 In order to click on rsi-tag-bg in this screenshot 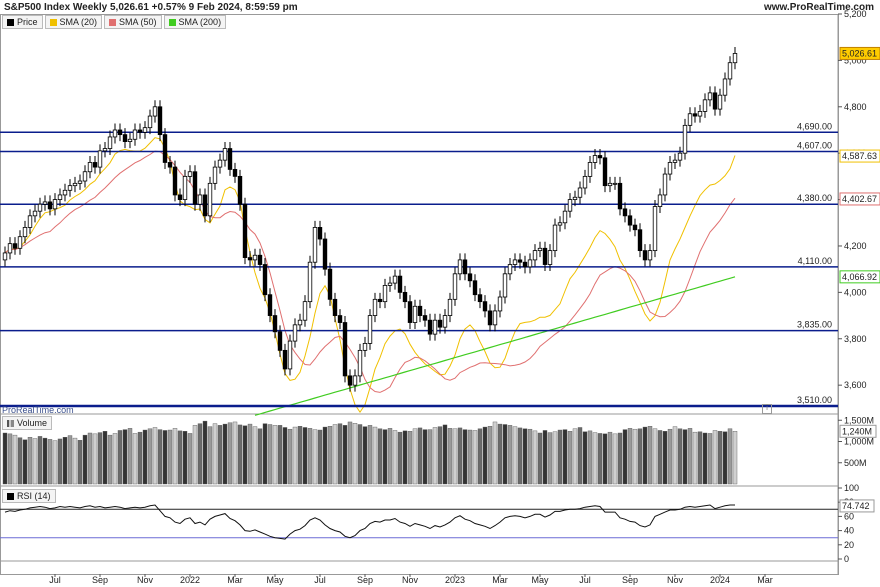, I will do `click(857, 506)`.